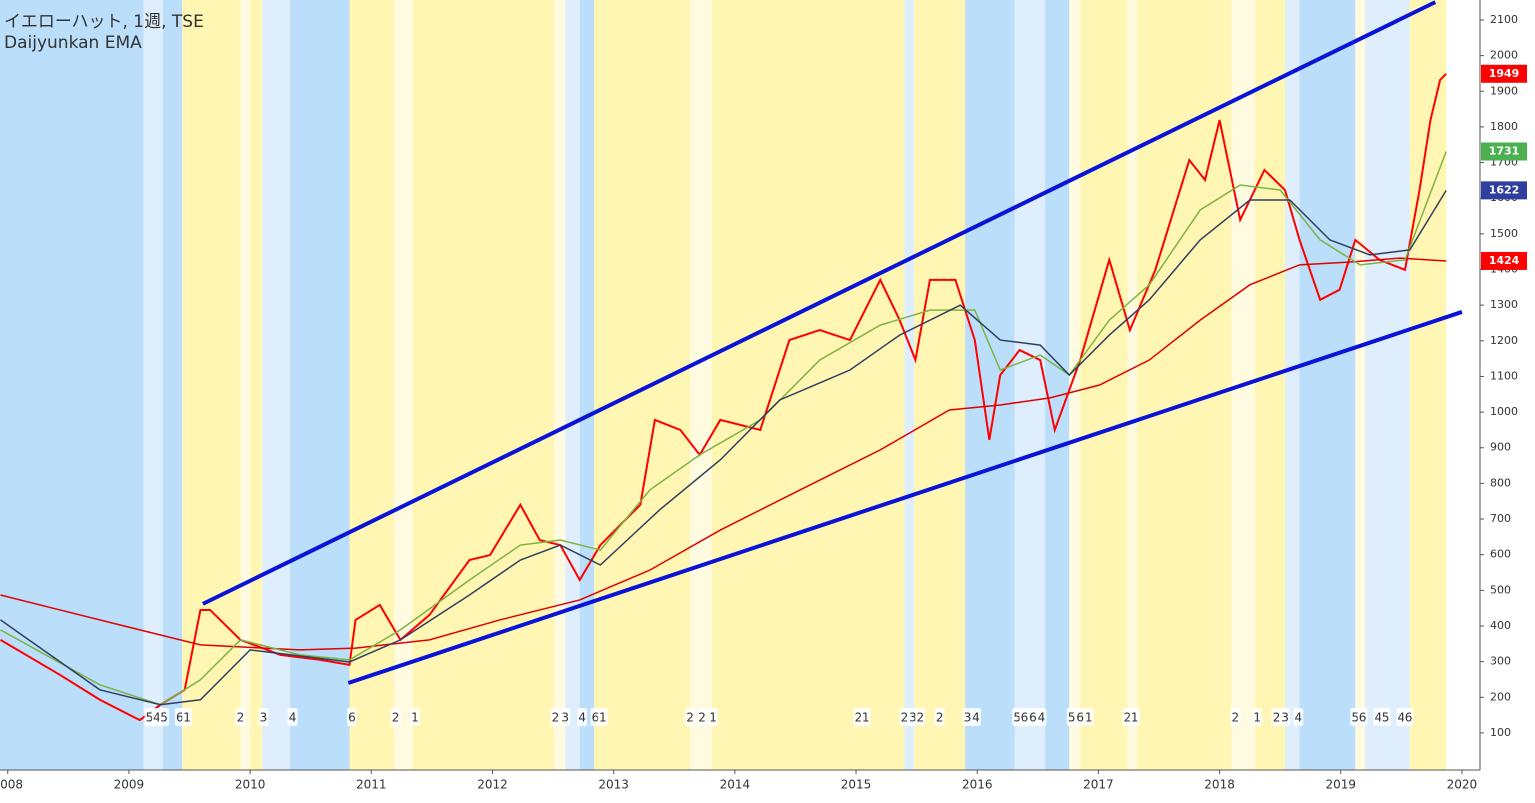  I want to click on y-tick-label: 200, so click(1500, 696).